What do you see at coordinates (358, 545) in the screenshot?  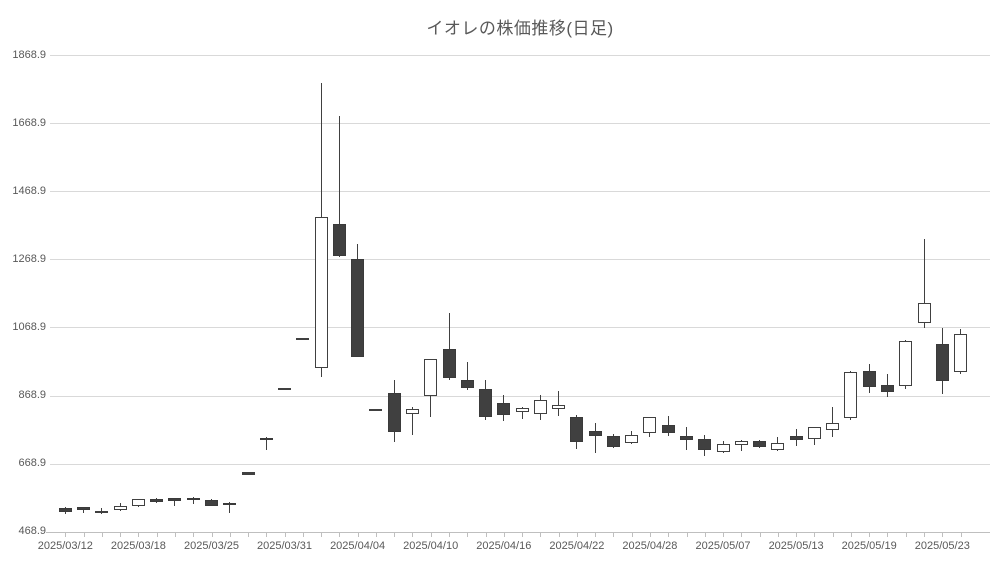 I see `x-axis-label: 2025/04/04` at bounding box center [358, 545].